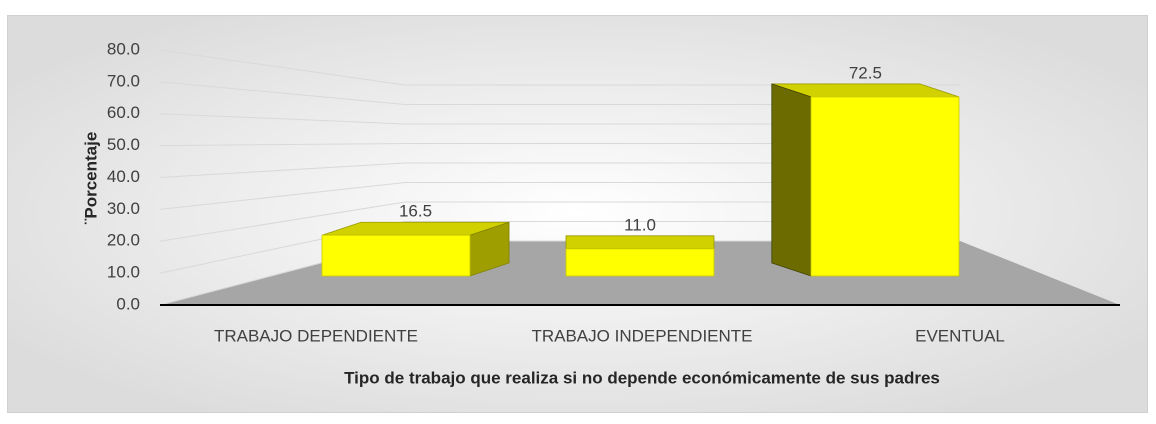  I want to click on x-tick-label: TRABAJO INDEPENDIENTE, so click(641, 335).